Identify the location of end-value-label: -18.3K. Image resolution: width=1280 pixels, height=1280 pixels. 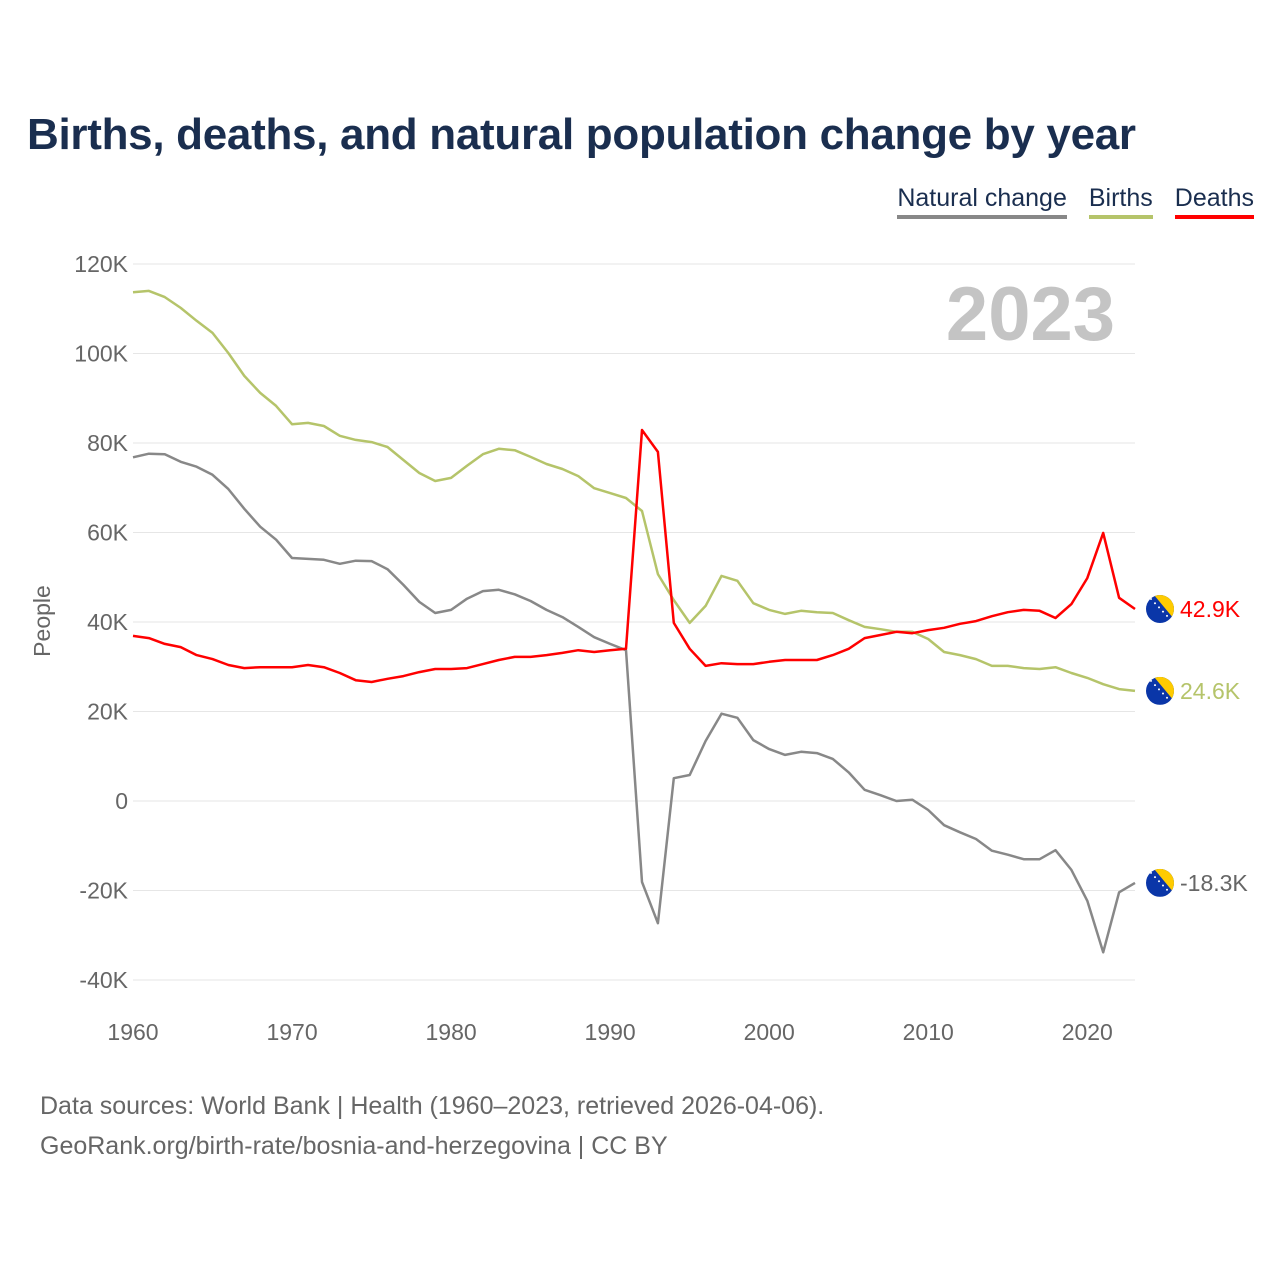
(1214, 883).